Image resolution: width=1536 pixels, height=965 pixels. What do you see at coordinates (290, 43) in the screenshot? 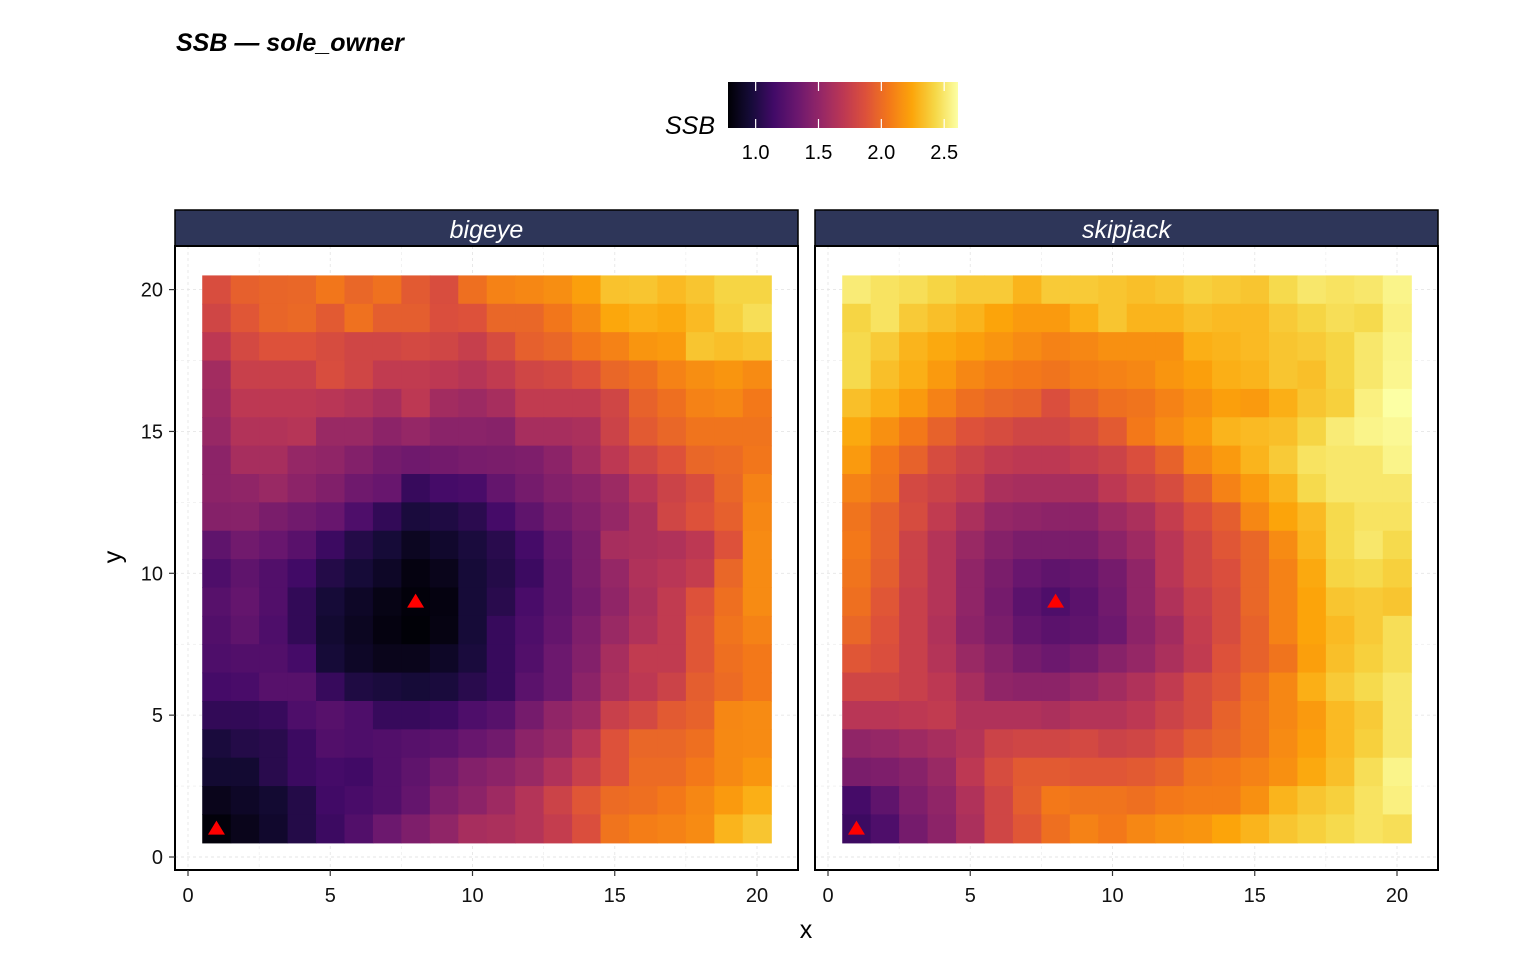
I see `chart-title: SSB — sole_owner` at bounding box center [290, 43].